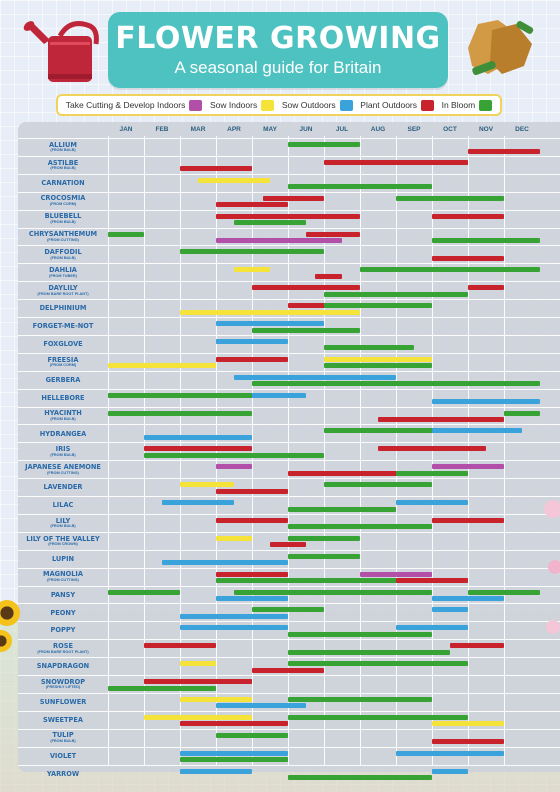 The width and height of the screenshot is (560, 792). Describe the element at coordinates (63, 272) in the screenshot. I see `flower-name: DAHLIA (FROM TUBER)` at that location.